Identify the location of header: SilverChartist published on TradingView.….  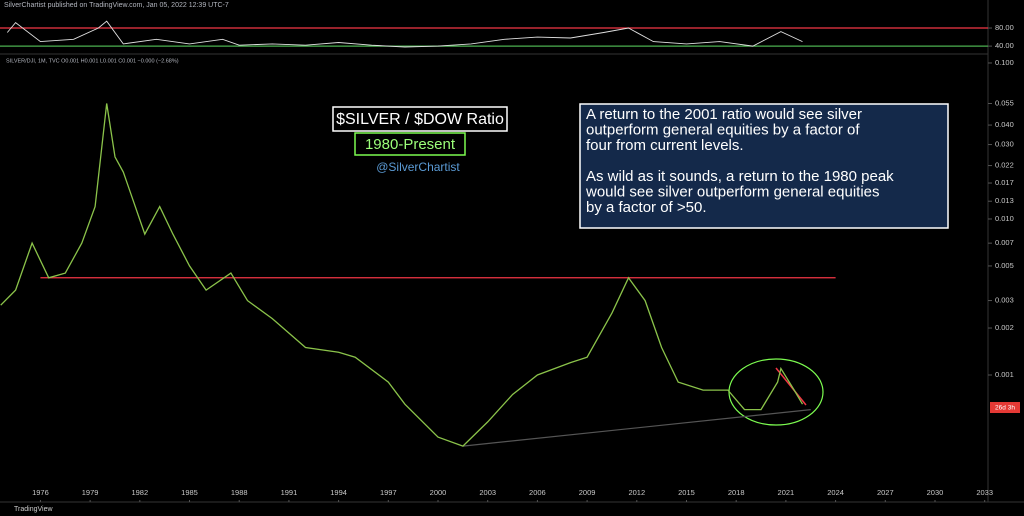
(116, 5).